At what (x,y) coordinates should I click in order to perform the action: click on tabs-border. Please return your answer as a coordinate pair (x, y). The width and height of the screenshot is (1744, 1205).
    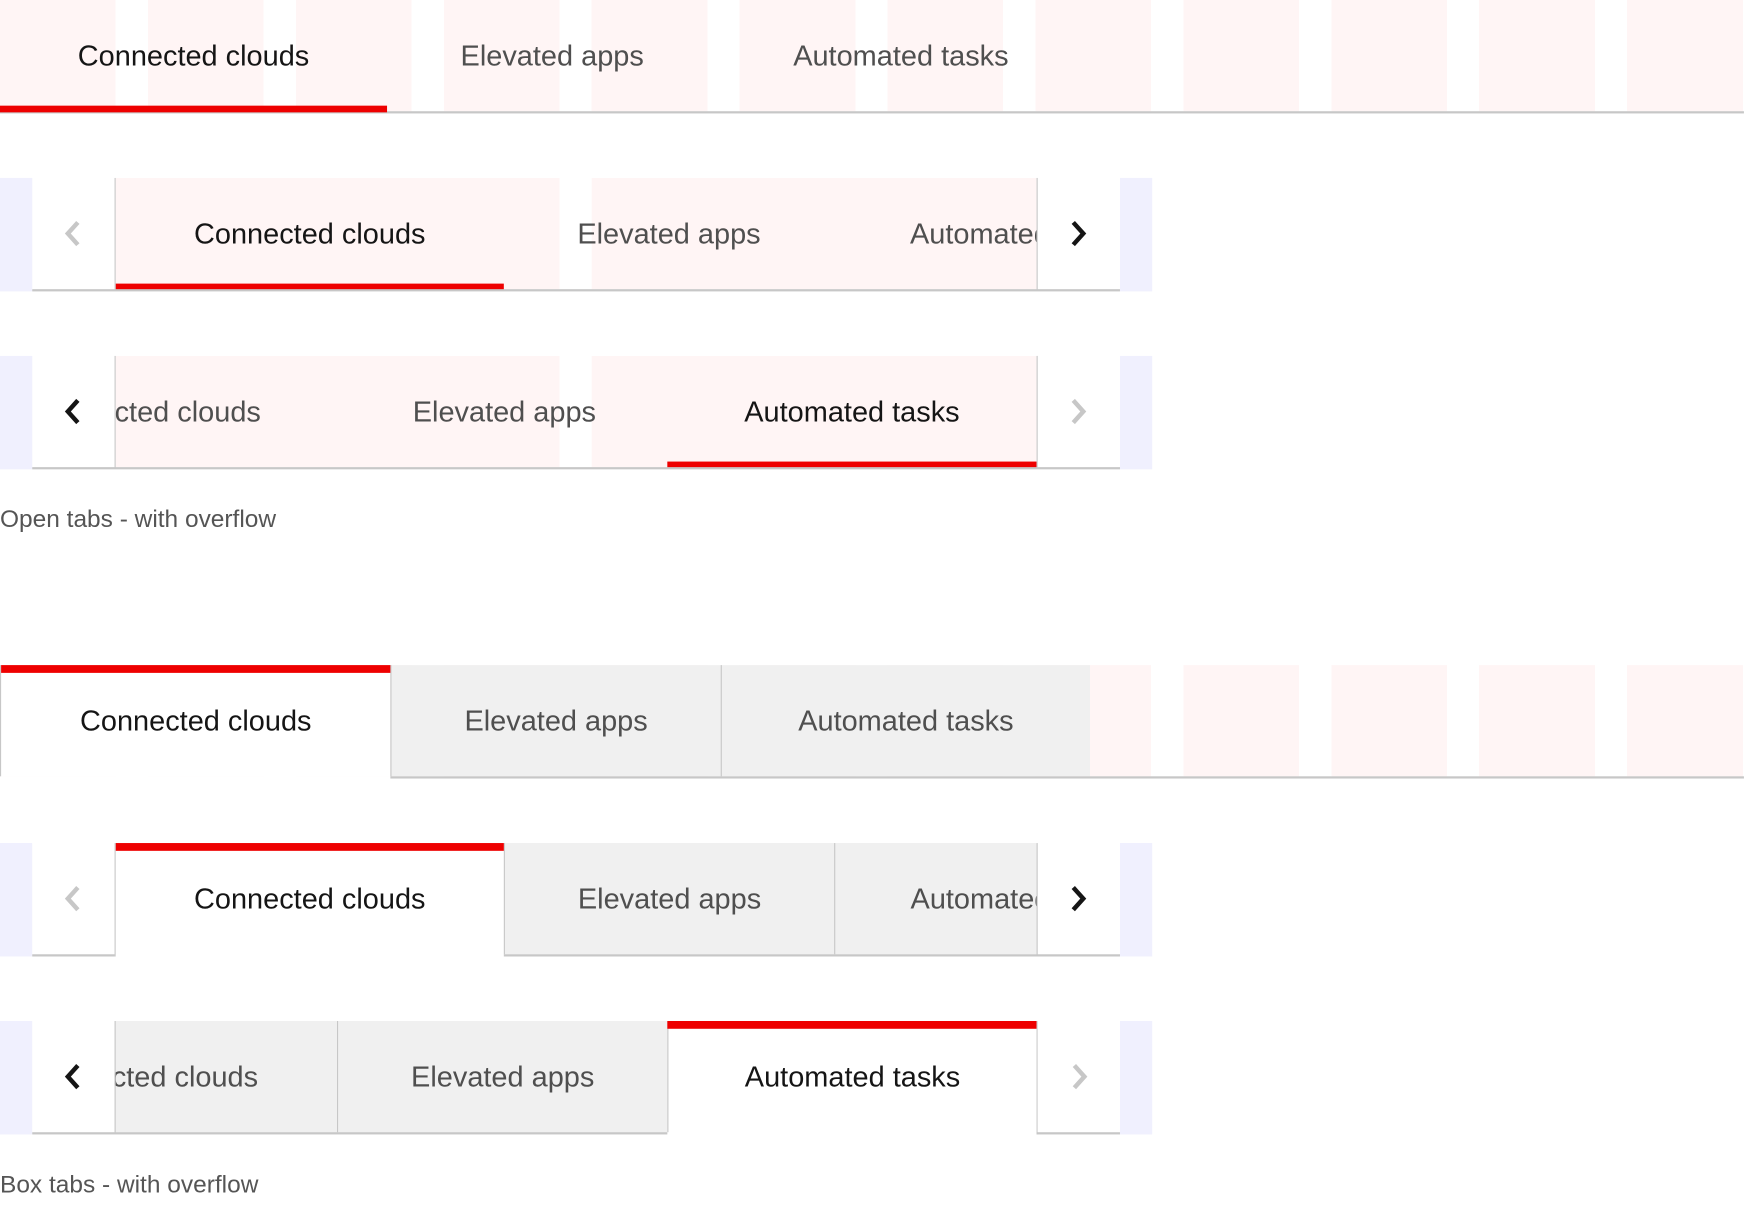
    Looking at the image, I should click on (872, 112).